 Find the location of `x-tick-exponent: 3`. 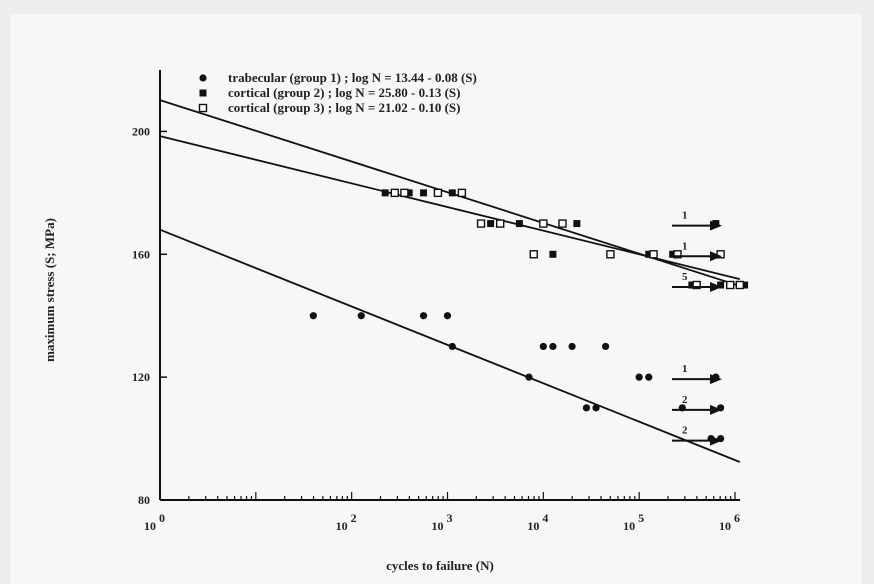

x-tick-exponent: 3 is located at coordinates (450, 518).